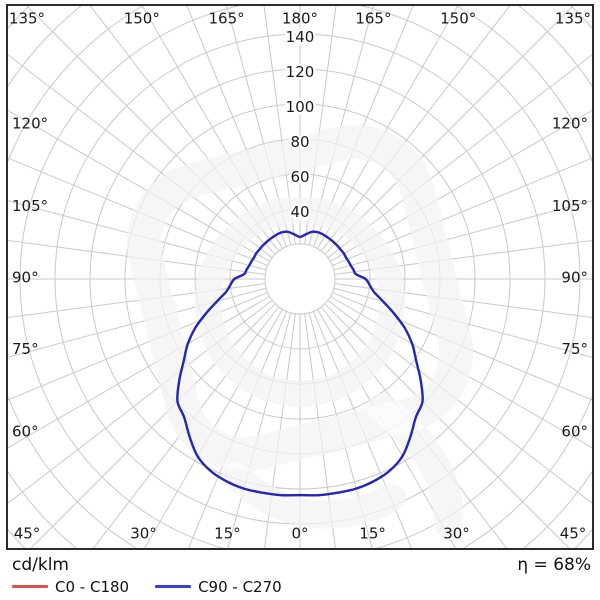 Image resolution: width=600 pixels, height=600 pixels. What do you see at coordinates (300, 19) in the screenshot?
I see `angle-label: 180°` at bounding box center [300, 19].